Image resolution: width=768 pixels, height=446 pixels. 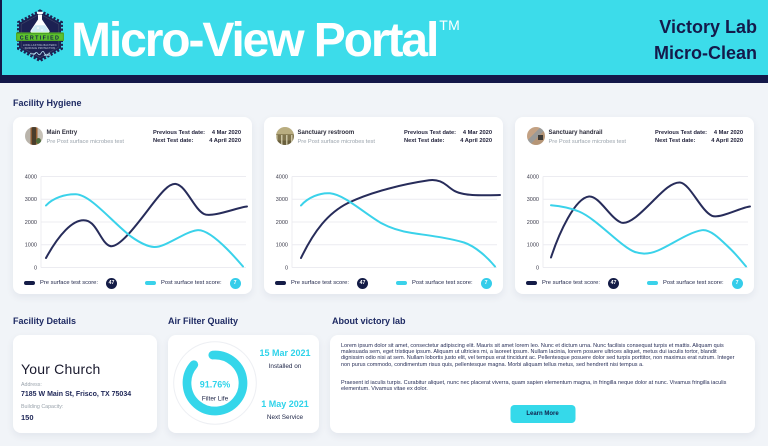 I want to click on svg-text: CERTIFIED, so click(x=40, y=38).